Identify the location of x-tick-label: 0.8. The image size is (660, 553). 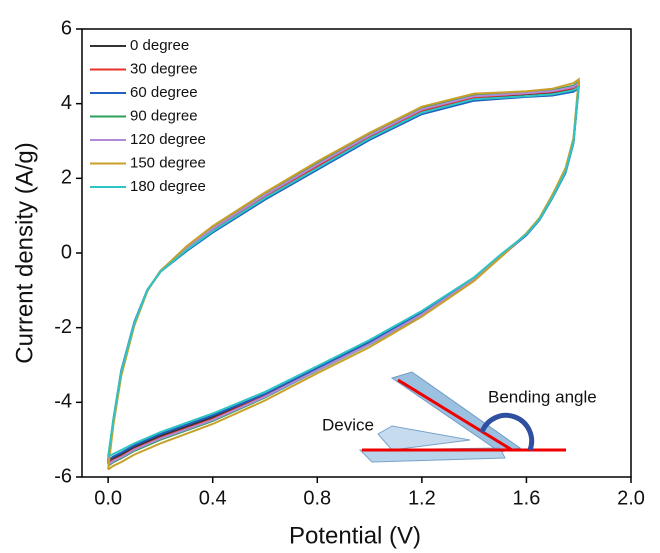
(317, 498).